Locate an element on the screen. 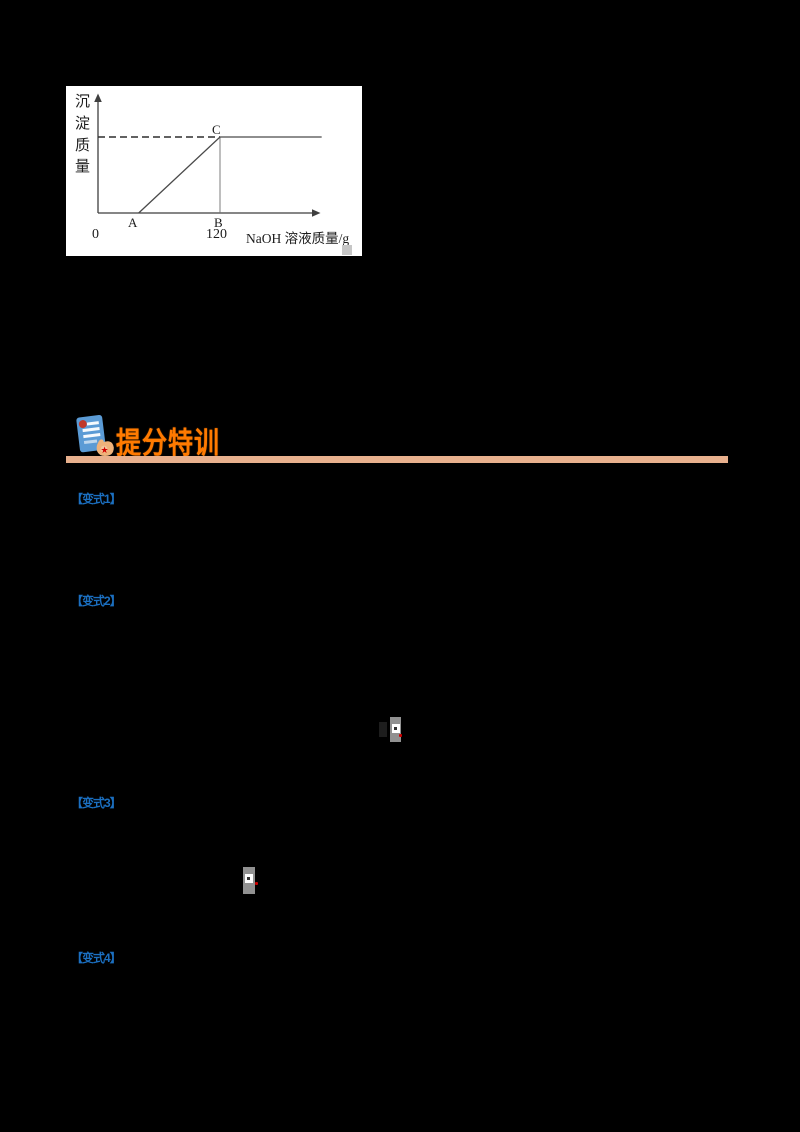  variation-label-4: 【变式4】 is located at coordinates (96, 958).